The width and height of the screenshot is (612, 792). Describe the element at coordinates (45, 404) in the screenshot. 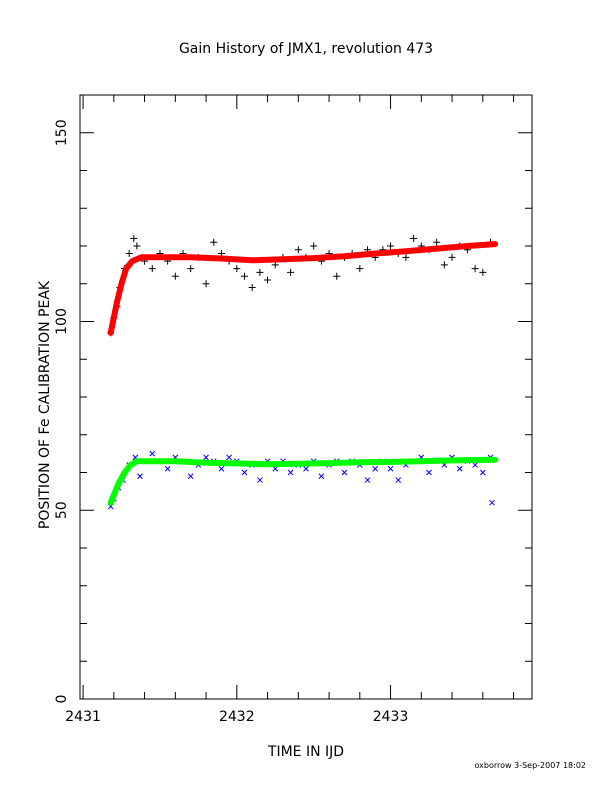

I see `y-axis-label: POSITION OF Fe CALIBRATION PEAK` at that location.